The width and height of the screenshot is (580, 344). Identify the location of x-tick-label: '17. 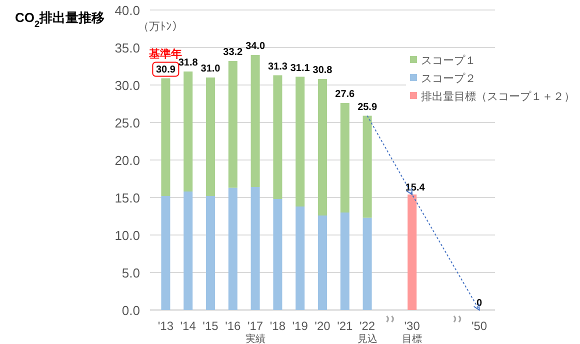
(255, 326).